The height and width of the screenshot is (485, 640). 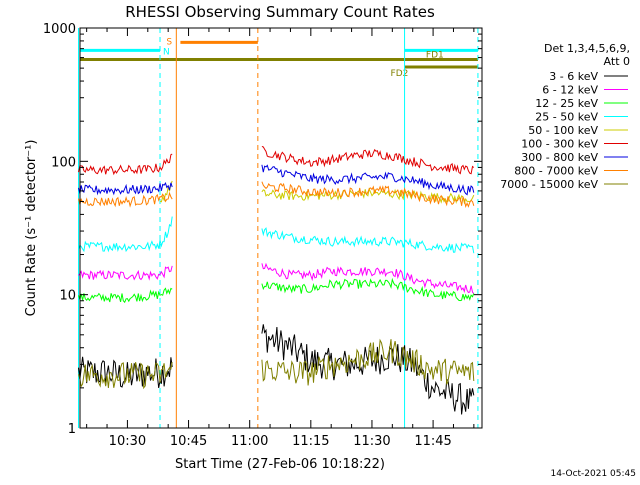 I want to click on chart-title: RHESSI Observing Summary Count Rates, so click(x=280, y=12).